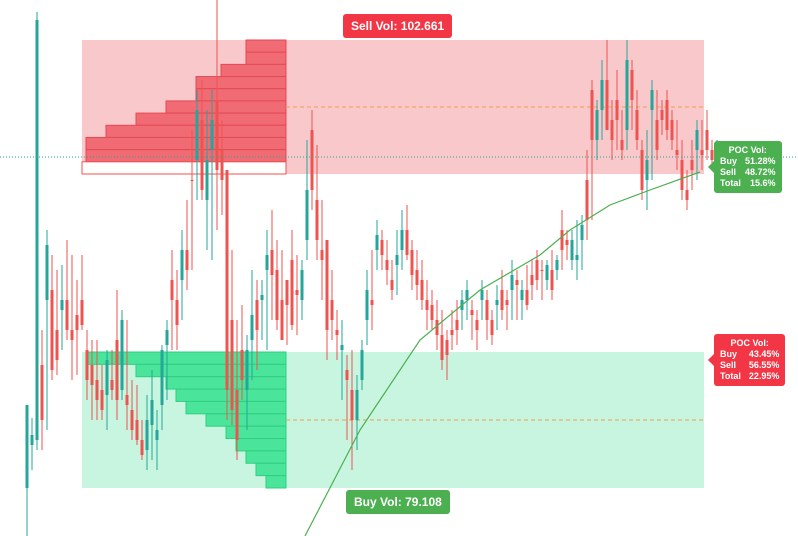  Describe the element at coordinates (760, 172) in the screenshot. I see `poc-sell-value: 48.72%` at that location.